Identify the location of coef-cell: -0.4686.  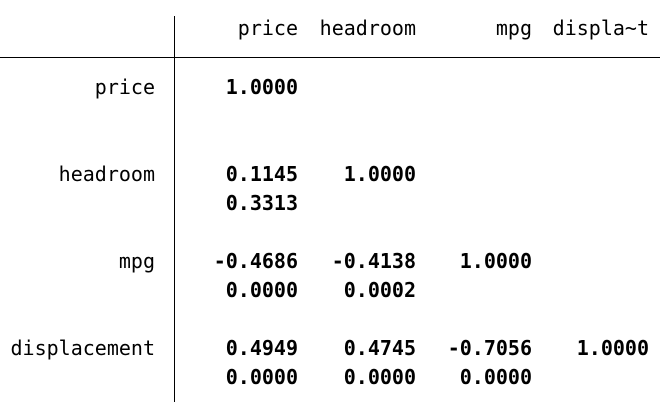
(255, 261).